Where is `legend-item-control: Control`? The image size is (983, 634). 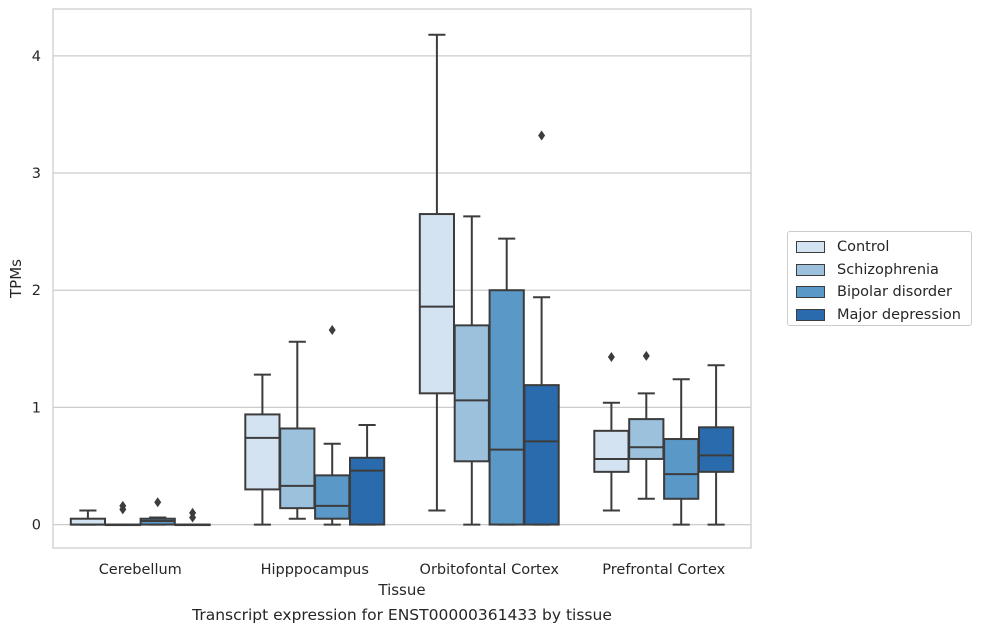 legend-item-control: Control is located at coordinates (881, 247).